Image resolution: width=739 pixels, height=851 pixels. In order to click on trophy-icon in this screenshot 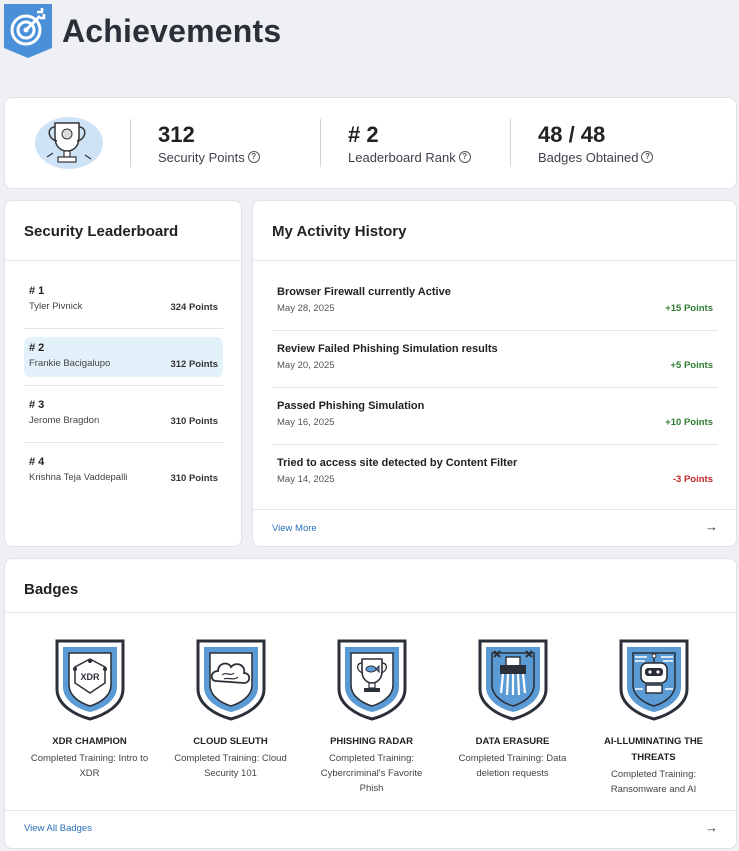, I will do `click(68, 143)`.